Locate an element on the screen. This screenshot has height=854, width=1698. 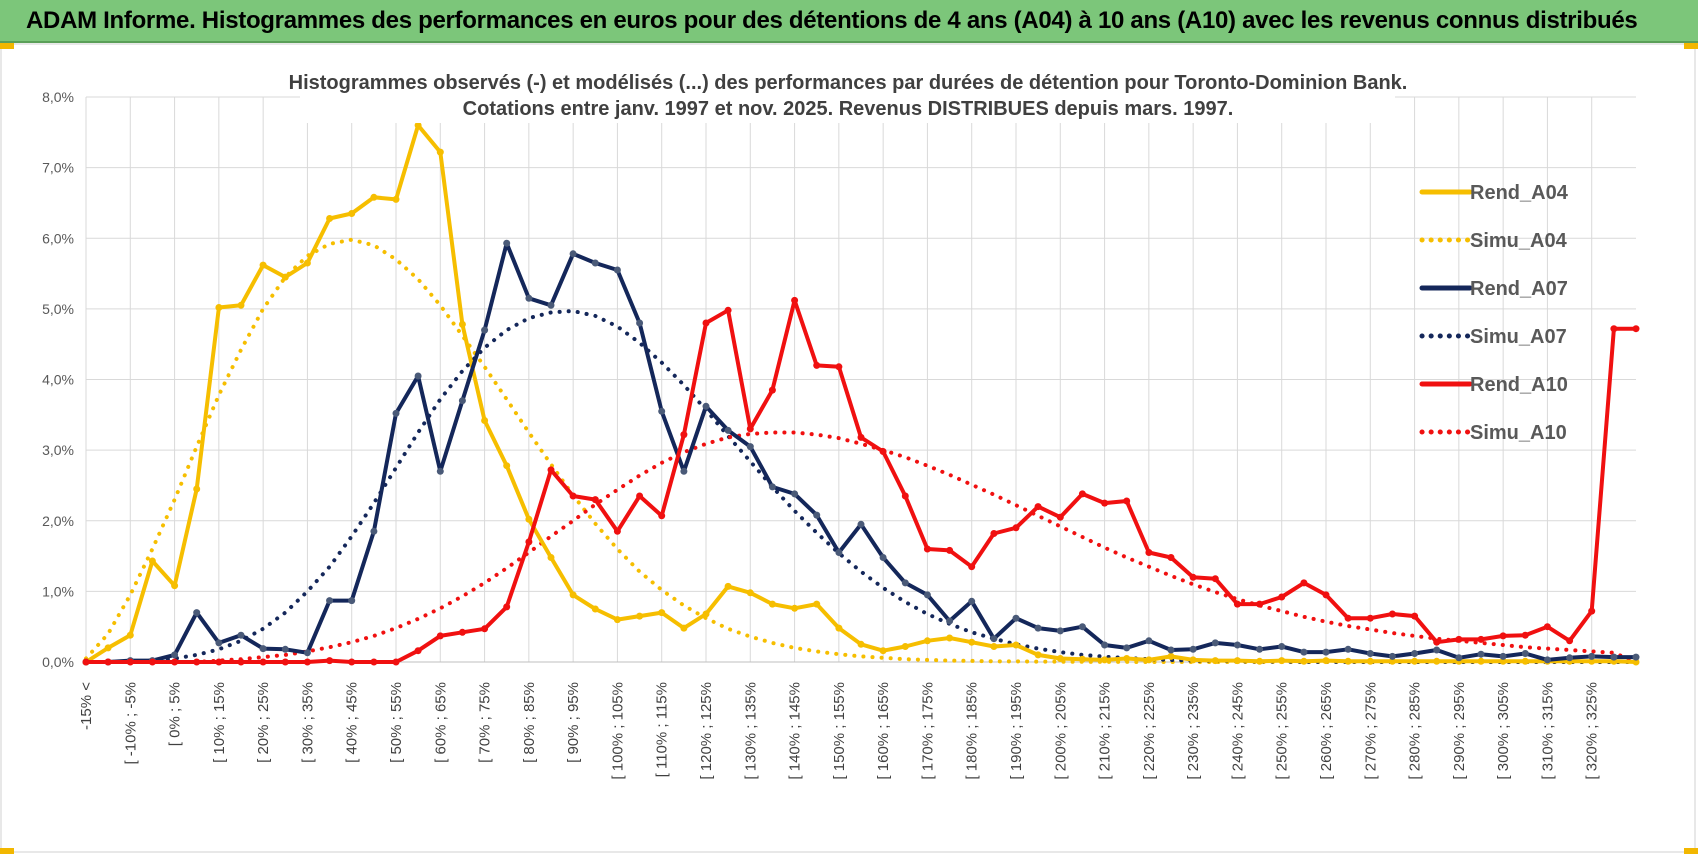
x-tick-label: [ 130% ; 135% is located at coordinates (750, 731).